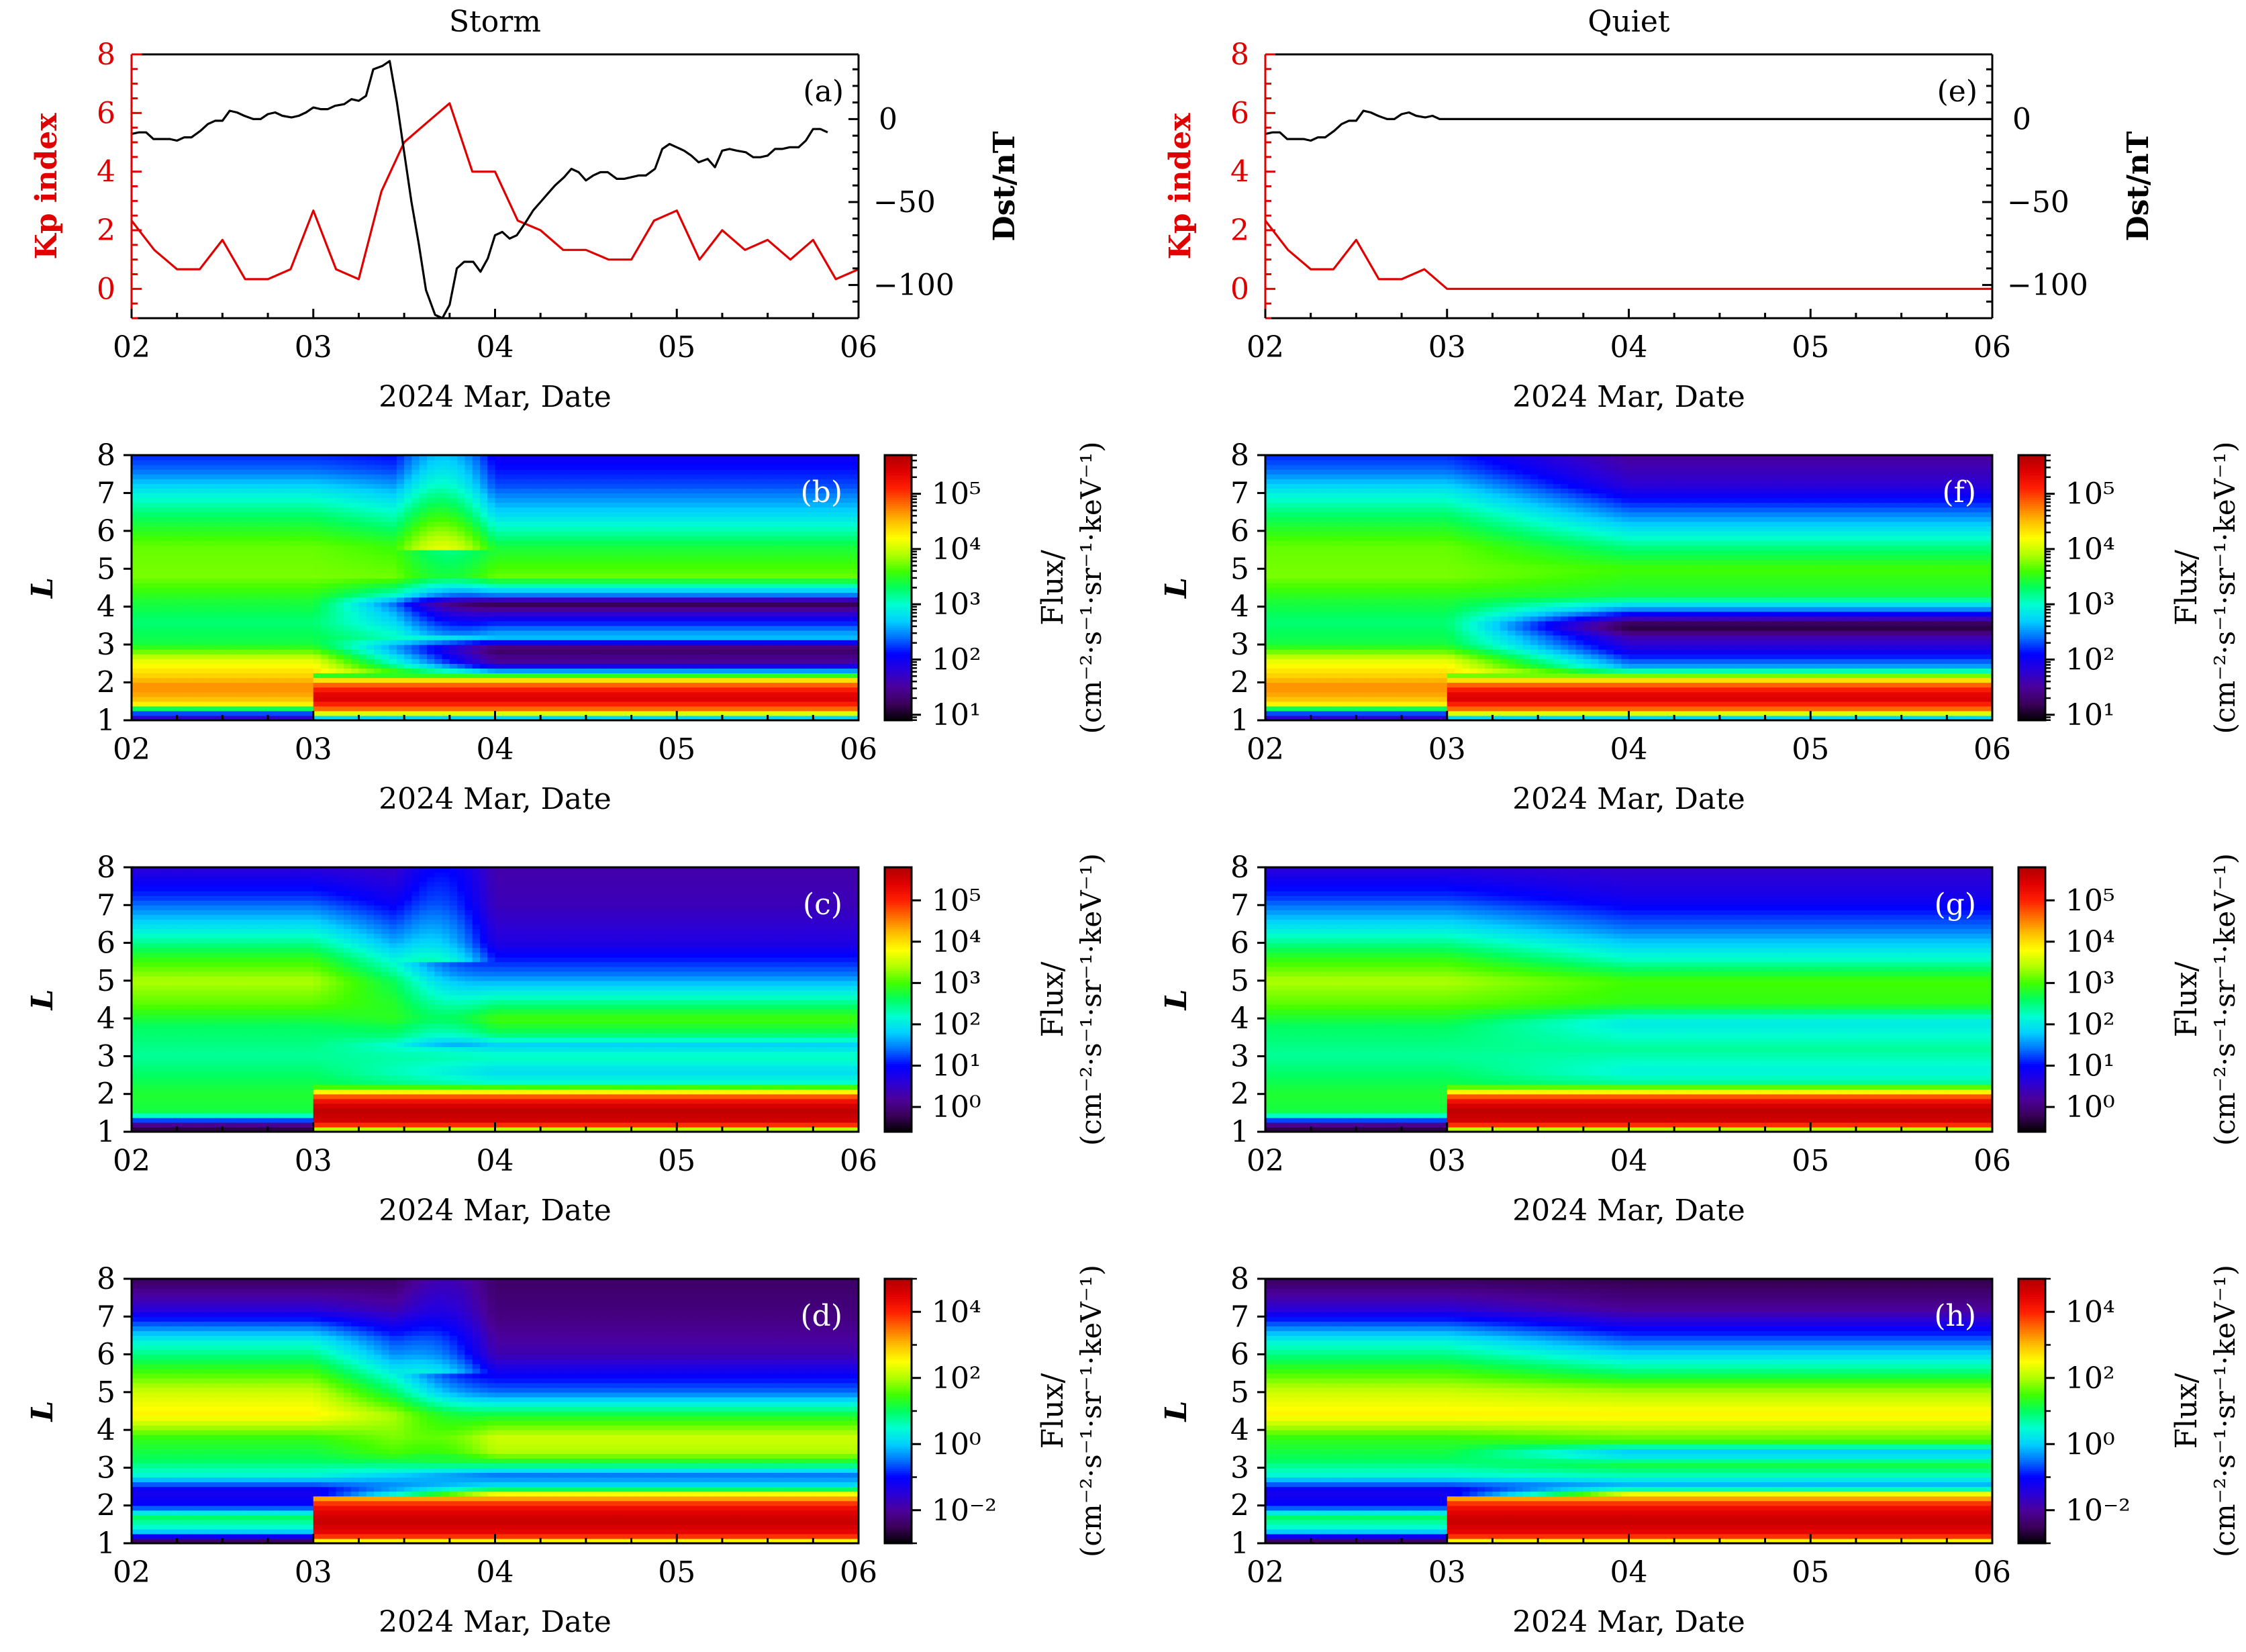 The height and width of the screenshot is (1652, 2246). What do you see at coordinates (106, 172) in the screenshot?
I see `kp-tick-label: 4` at bounding box center [106, 172].